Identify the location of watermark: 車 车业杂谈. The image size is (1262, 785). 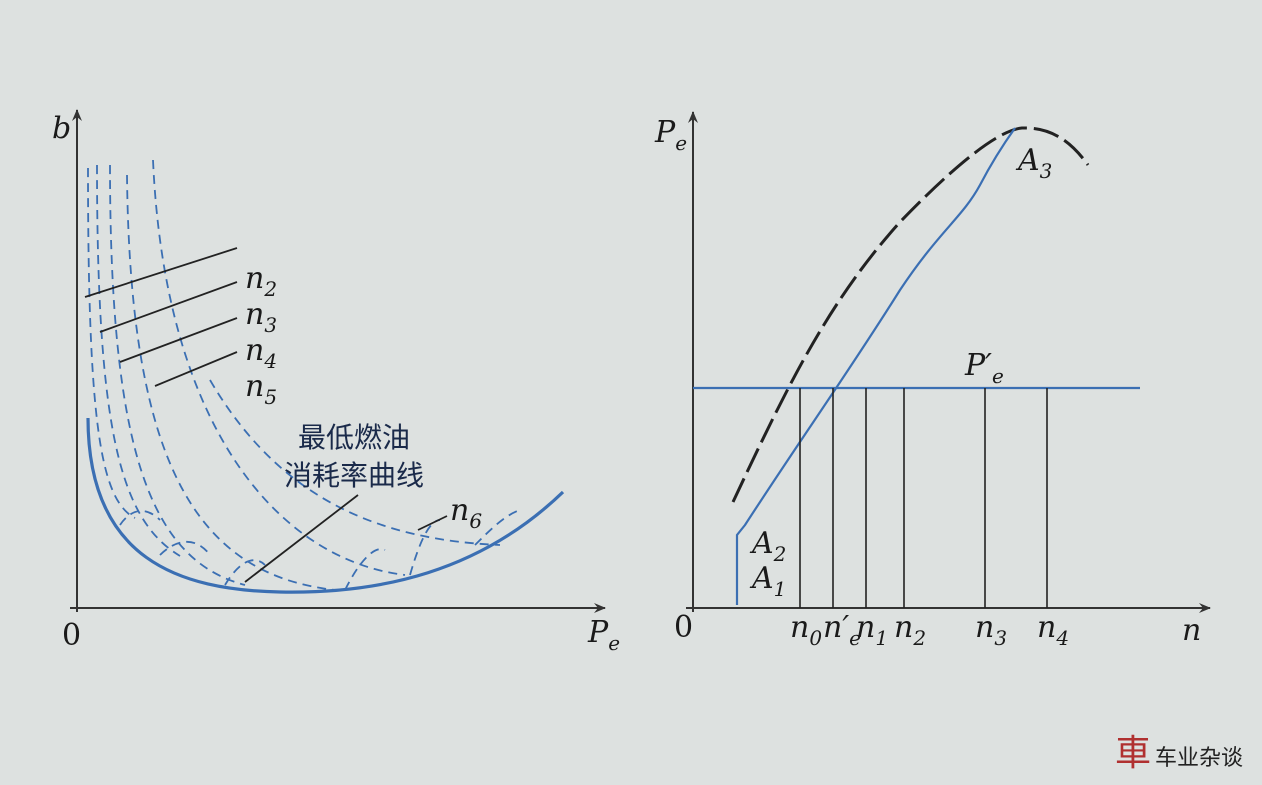
(1179, 753).